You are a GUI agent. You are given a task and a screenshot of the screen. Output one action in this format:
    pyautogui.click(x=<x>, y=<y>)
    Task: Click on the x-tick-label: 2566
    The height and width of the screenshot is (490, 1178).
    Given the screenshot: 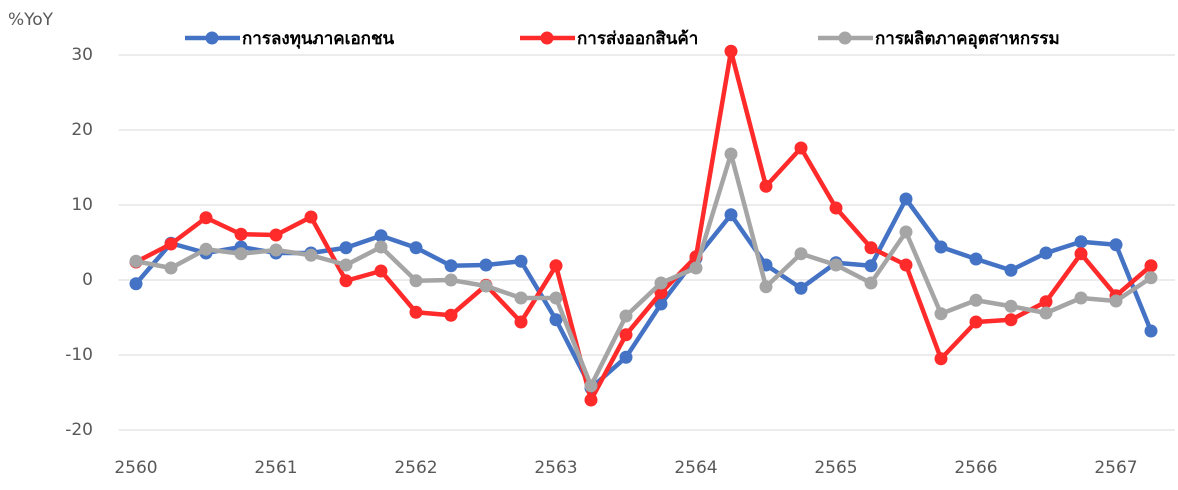 What is the action you would take?
    pyautogui.click(x=975, y=468)
    